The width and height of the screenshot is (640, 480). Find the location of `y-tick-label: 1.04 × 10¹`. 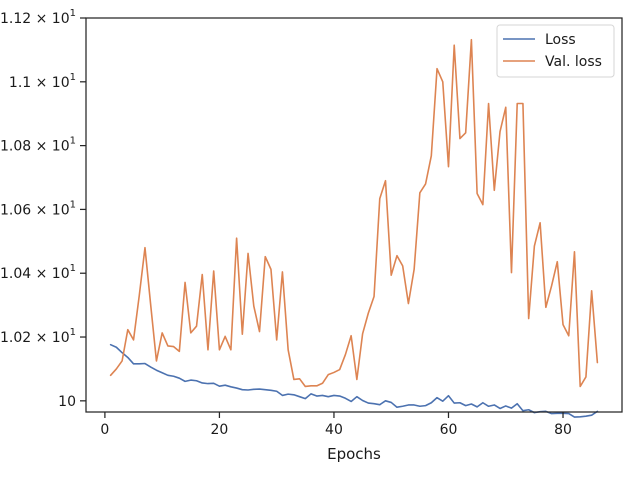

y-tick-label: 1.04 × 10¹ is located at coordinates (38, 272).